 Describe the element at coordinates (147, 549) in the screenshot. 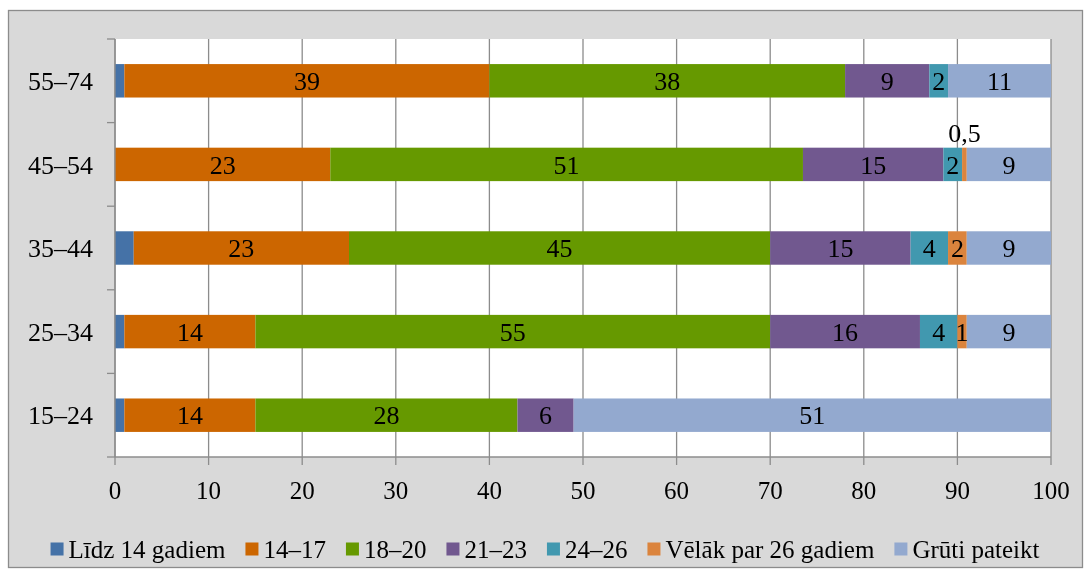

I see `legend-label: Līdz 14 gadiem` at that location.